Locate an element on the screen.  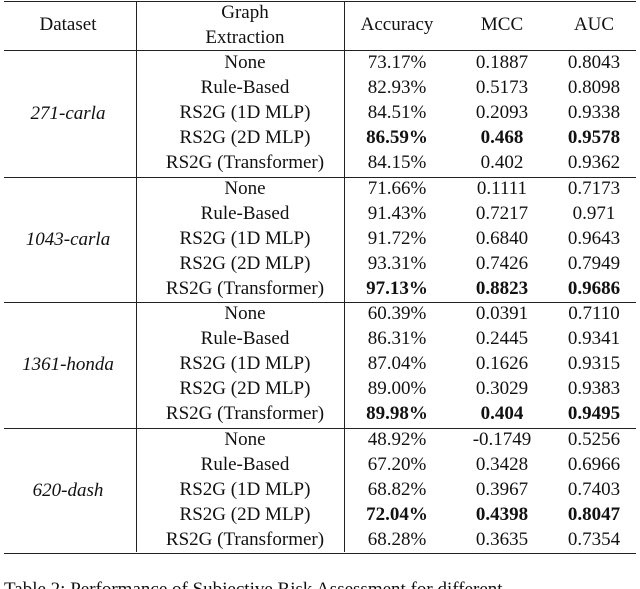
metric-value: 0.3967 is located at coordinates (502, 489).